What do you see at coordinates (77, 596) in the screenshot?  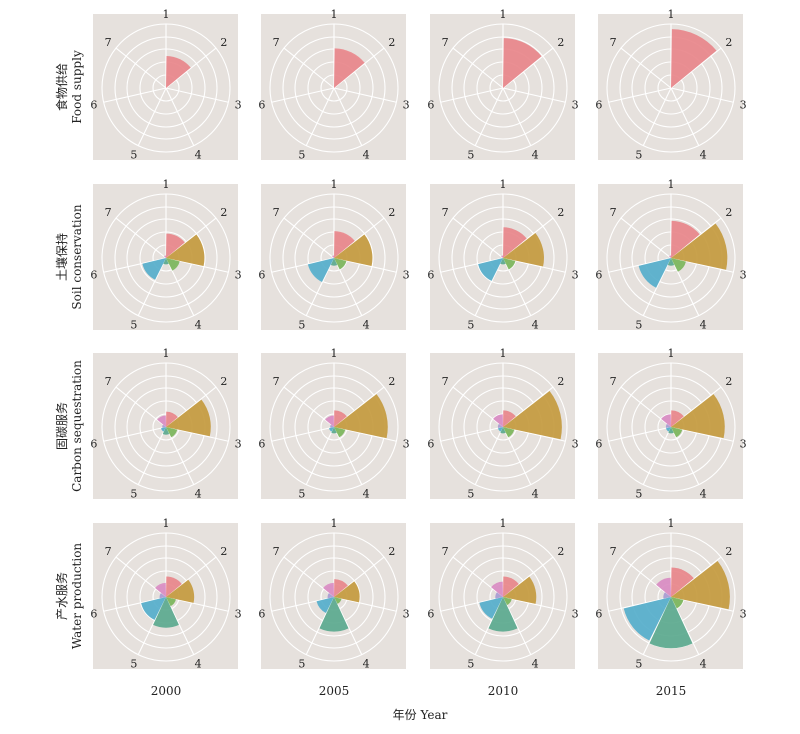 I see `row-label-en: Water production` at bounding box center [77, 596].